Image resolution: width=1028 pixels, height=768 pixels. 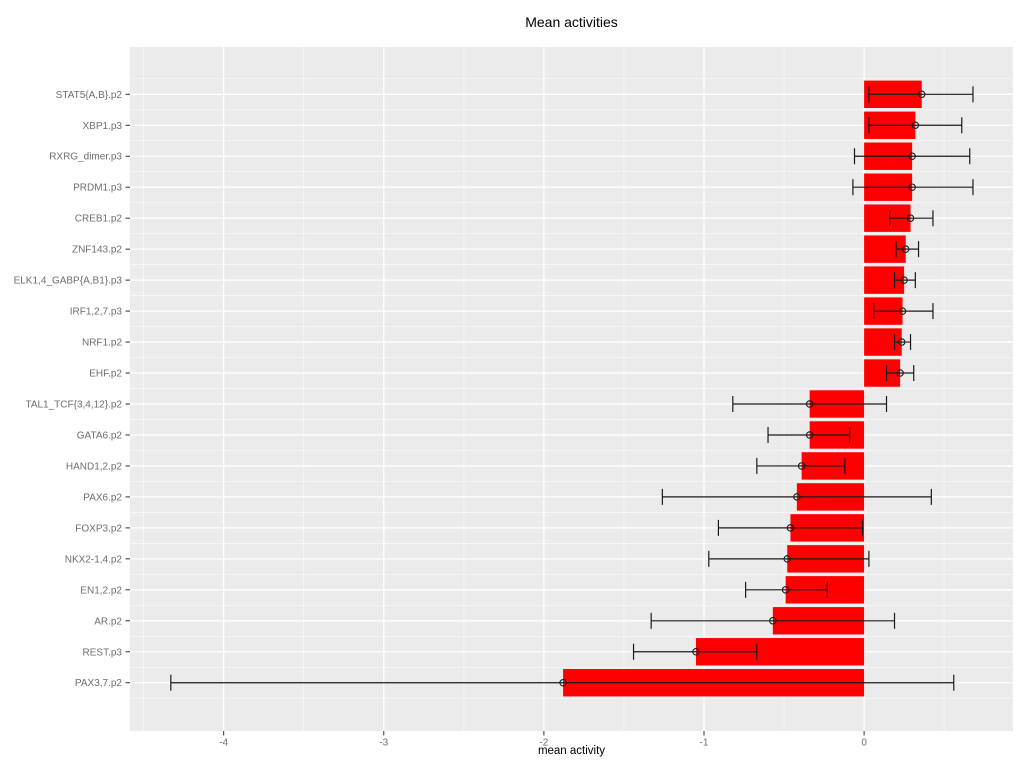 I want to click on y-tick-label: ZNF143.p2, so click(x=97, y=250).